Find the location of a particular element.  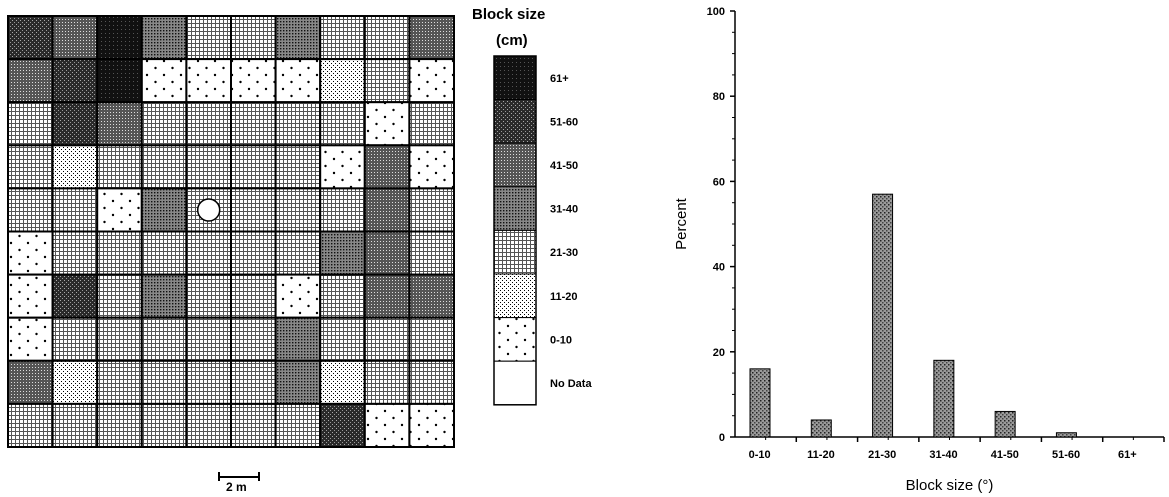

y-tick-label-100: 100 is located at coordinates (716, 12).